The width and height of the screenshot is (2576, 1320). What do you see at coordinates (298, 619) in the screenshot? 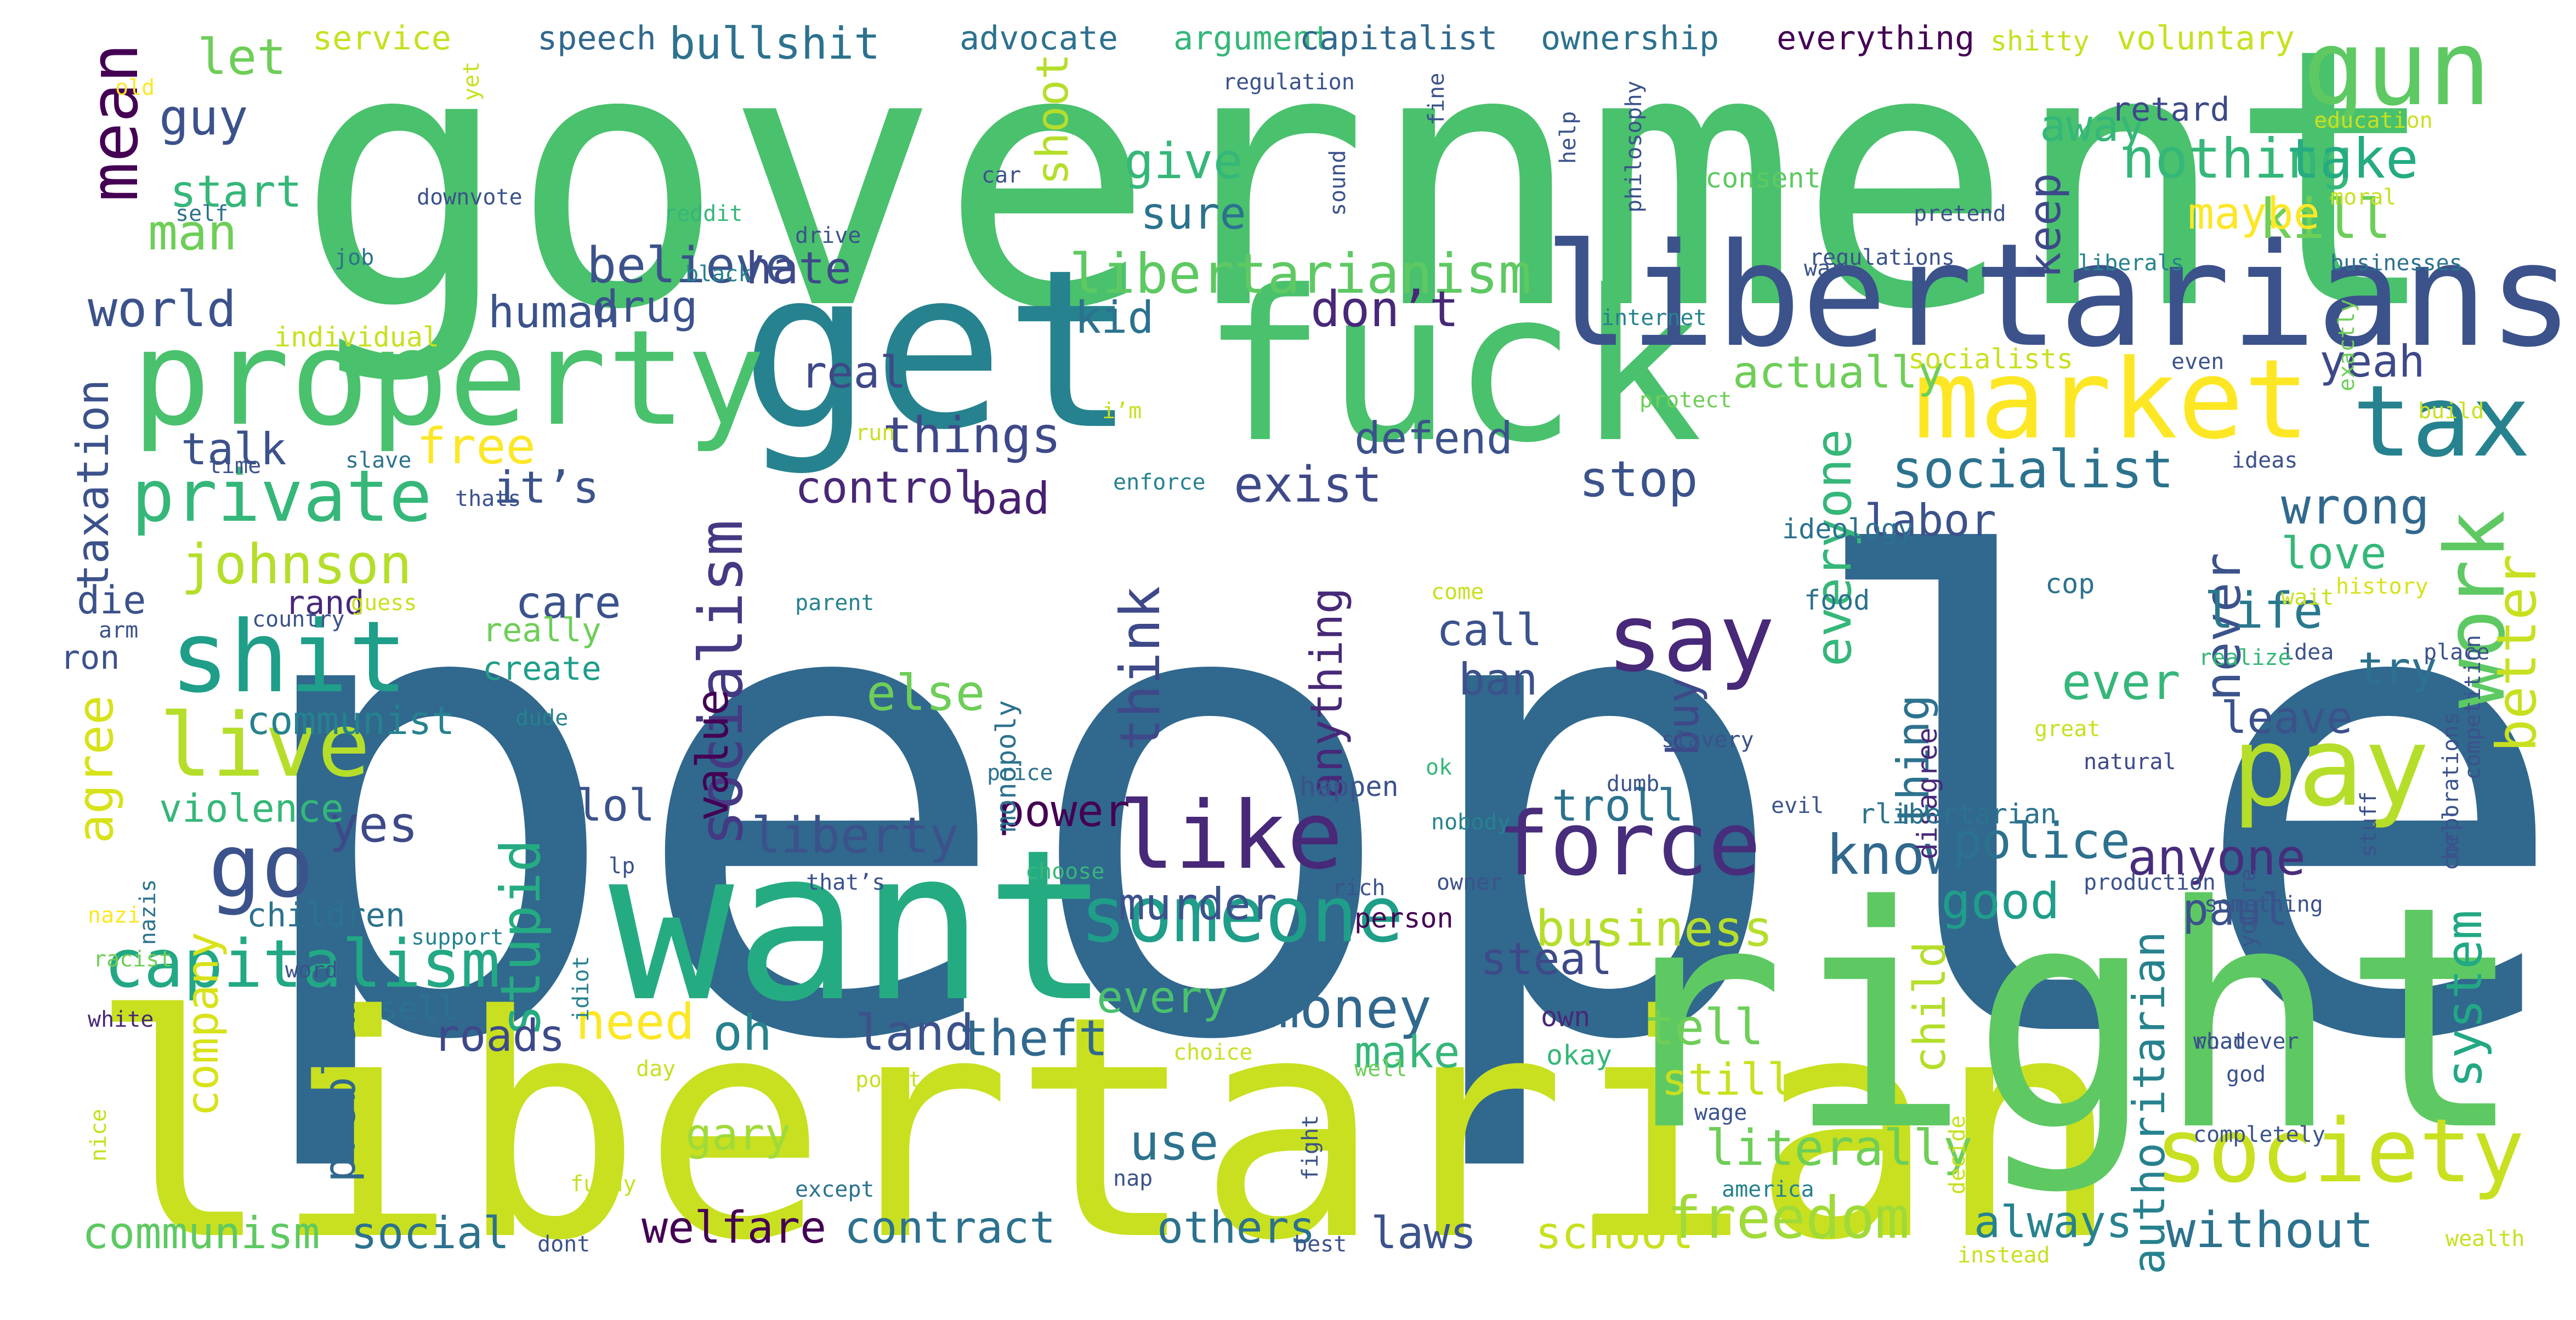
I see `cloud-word-country: country` at bounding box center [298, 619].